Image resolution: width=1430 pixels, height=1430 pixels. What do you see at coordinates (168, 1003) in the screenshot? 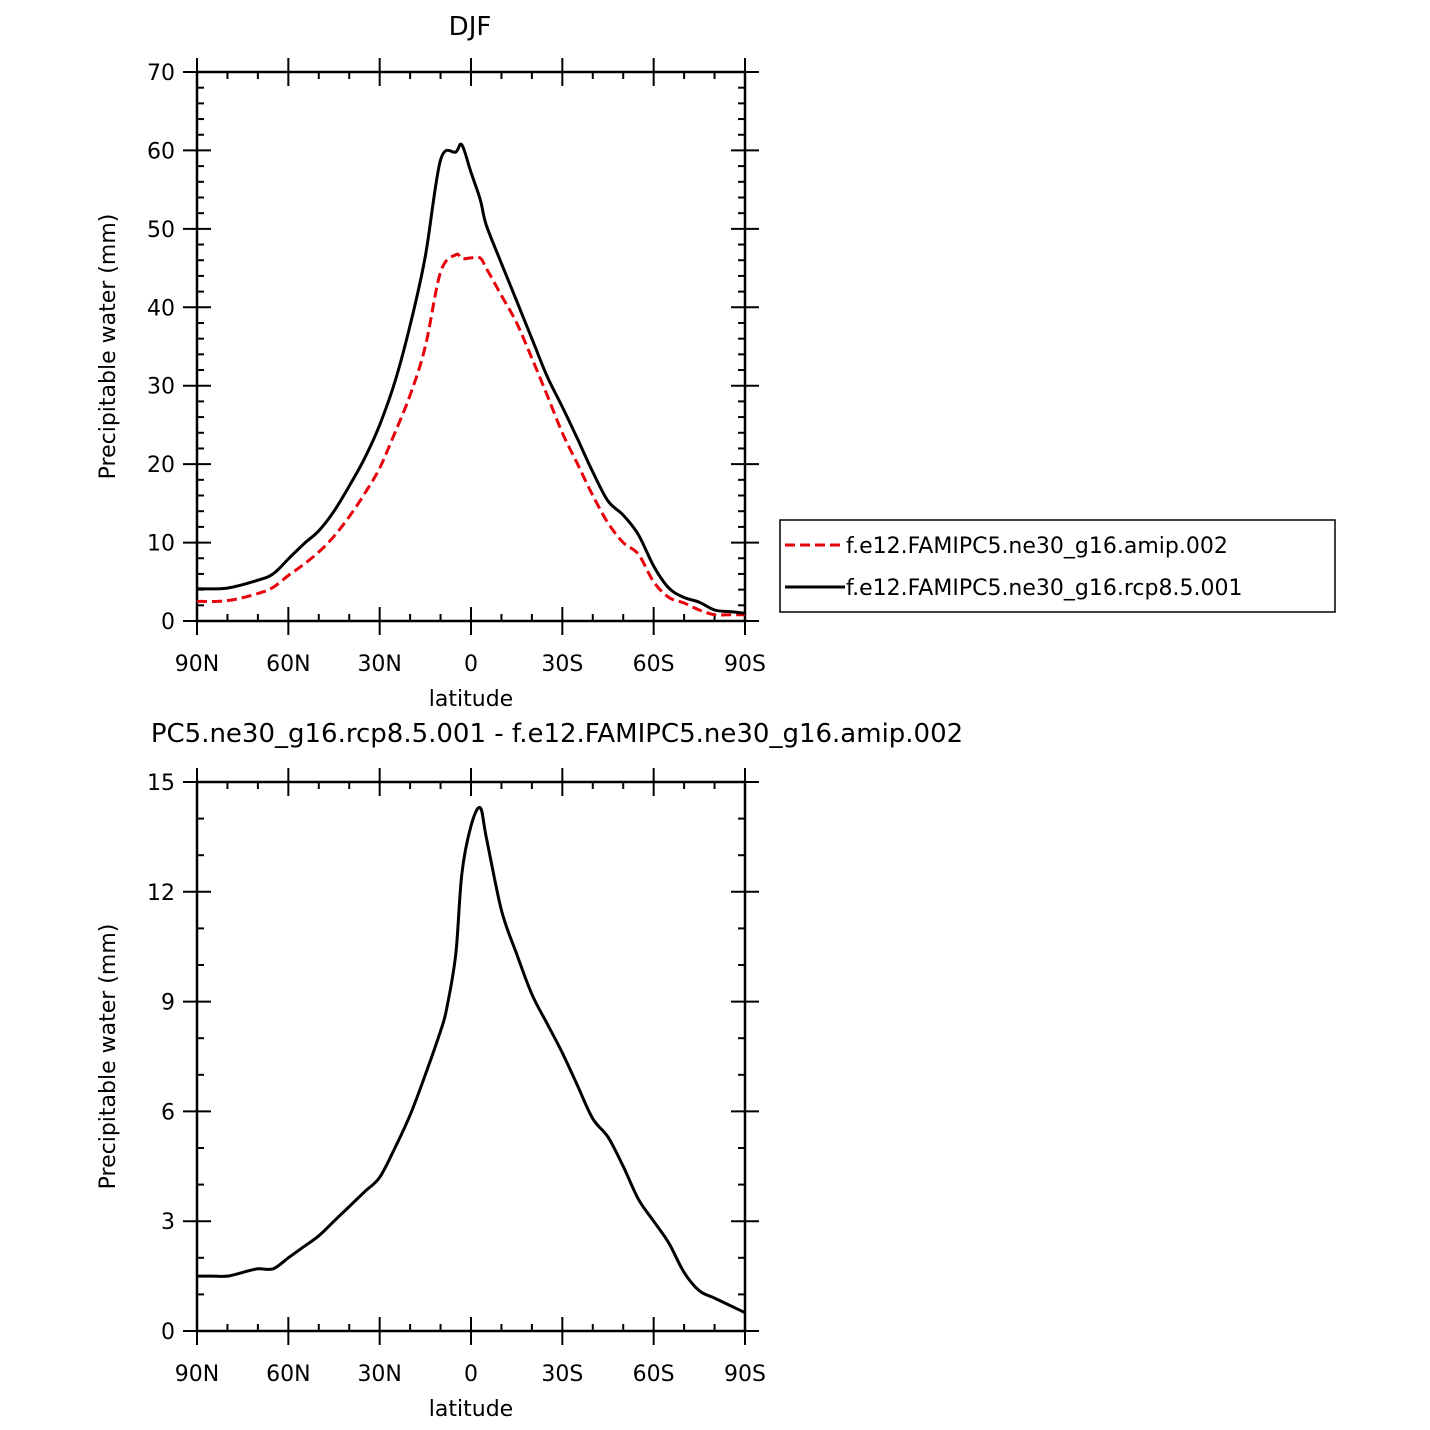
I see `y-tick-label: 9` at bounding box center [168, 1003].